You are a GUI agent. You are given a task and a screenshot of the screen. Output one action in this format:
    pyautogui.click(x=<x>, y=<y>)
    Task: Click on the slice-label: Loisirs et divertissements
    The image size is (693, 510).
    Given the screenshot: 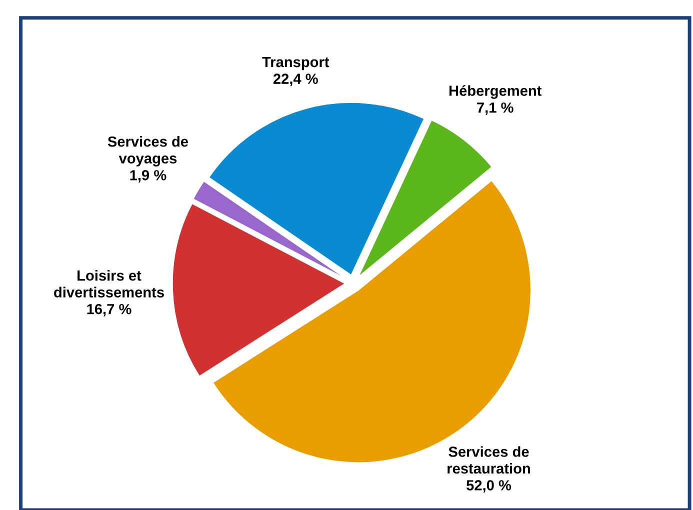 What is the action you would take?
    pyautogui.click(x=109, y=284)
    